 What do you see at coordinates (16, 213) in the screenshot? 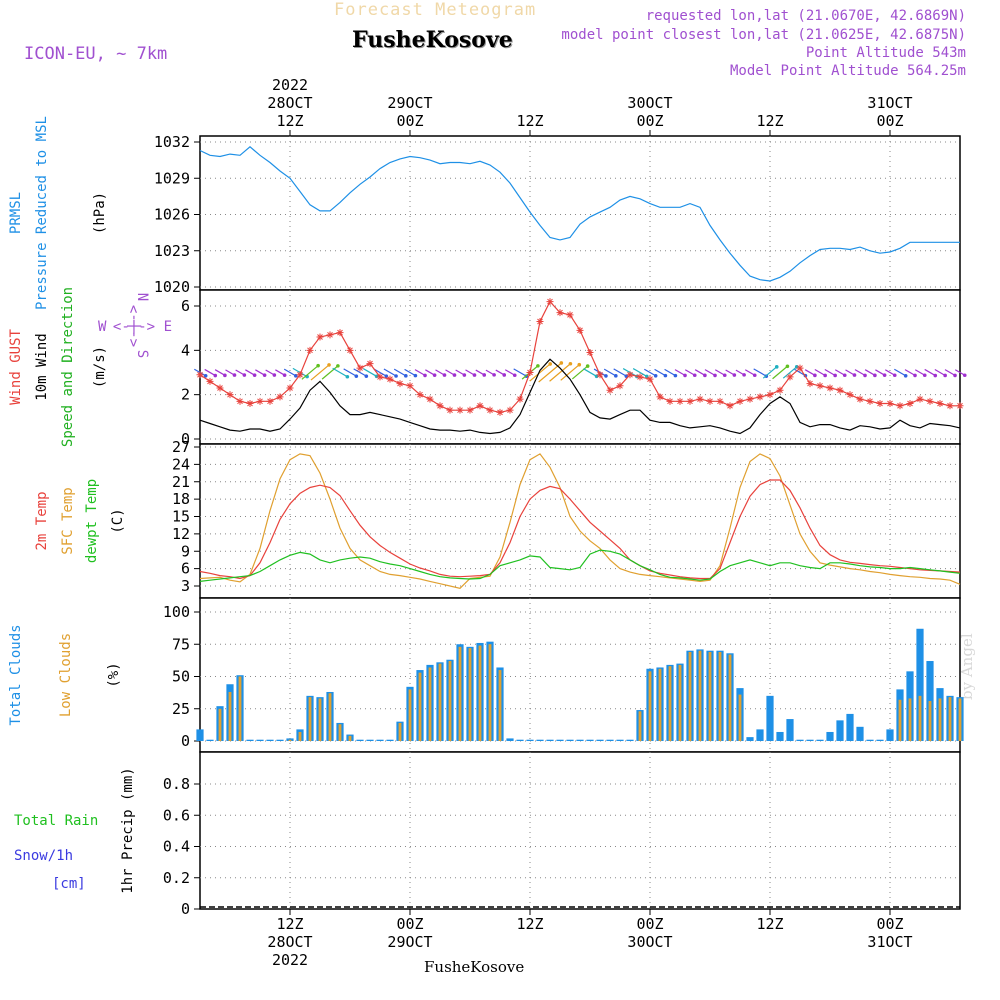
I see `pressure-axis-label: PRMSL` at bounding box center [16, 213].